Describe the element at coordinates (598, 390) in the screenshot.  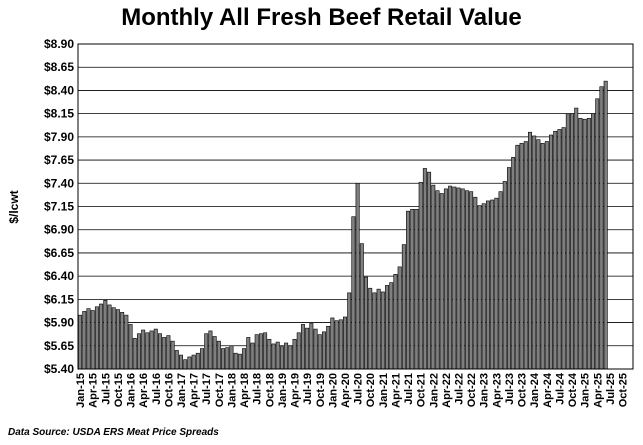
I see `x-tick-label: Apr-25` at that location.